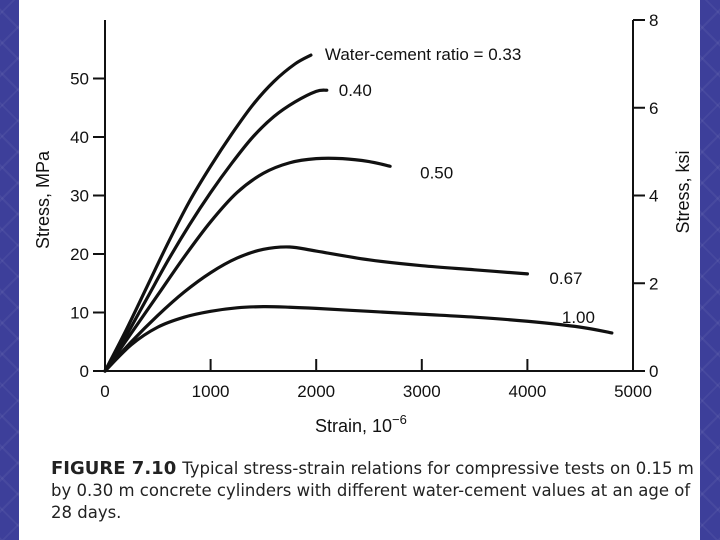 Image resolution: width=720 pixels, height=540 pixels. I want to click on curve-label: Water-cement ratio = 0.33, so click(423, 54).